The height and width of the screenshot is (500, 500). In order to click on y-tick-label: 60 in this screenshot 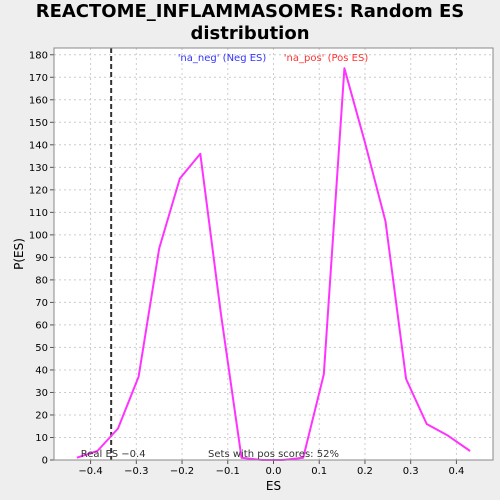, I will do `click(41, 325)`.